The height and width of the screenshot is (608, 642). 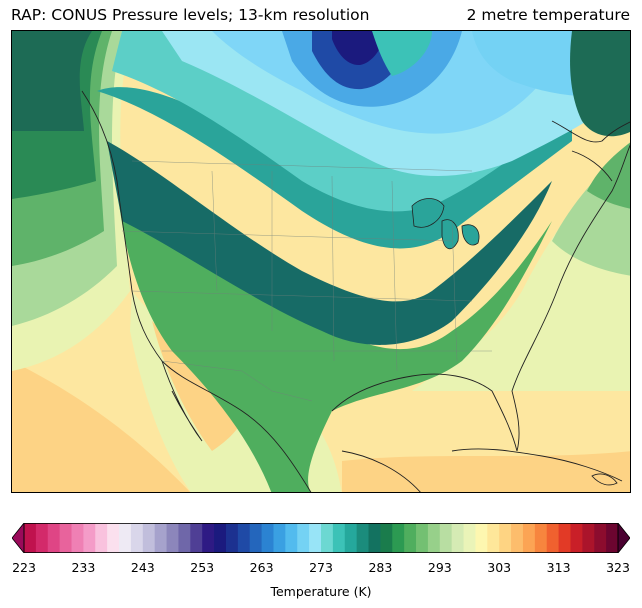 What do you see at coordinates (306, 291) in the screenshot?
I see `state-lines-horizontal` at bounding box center [306, 291].